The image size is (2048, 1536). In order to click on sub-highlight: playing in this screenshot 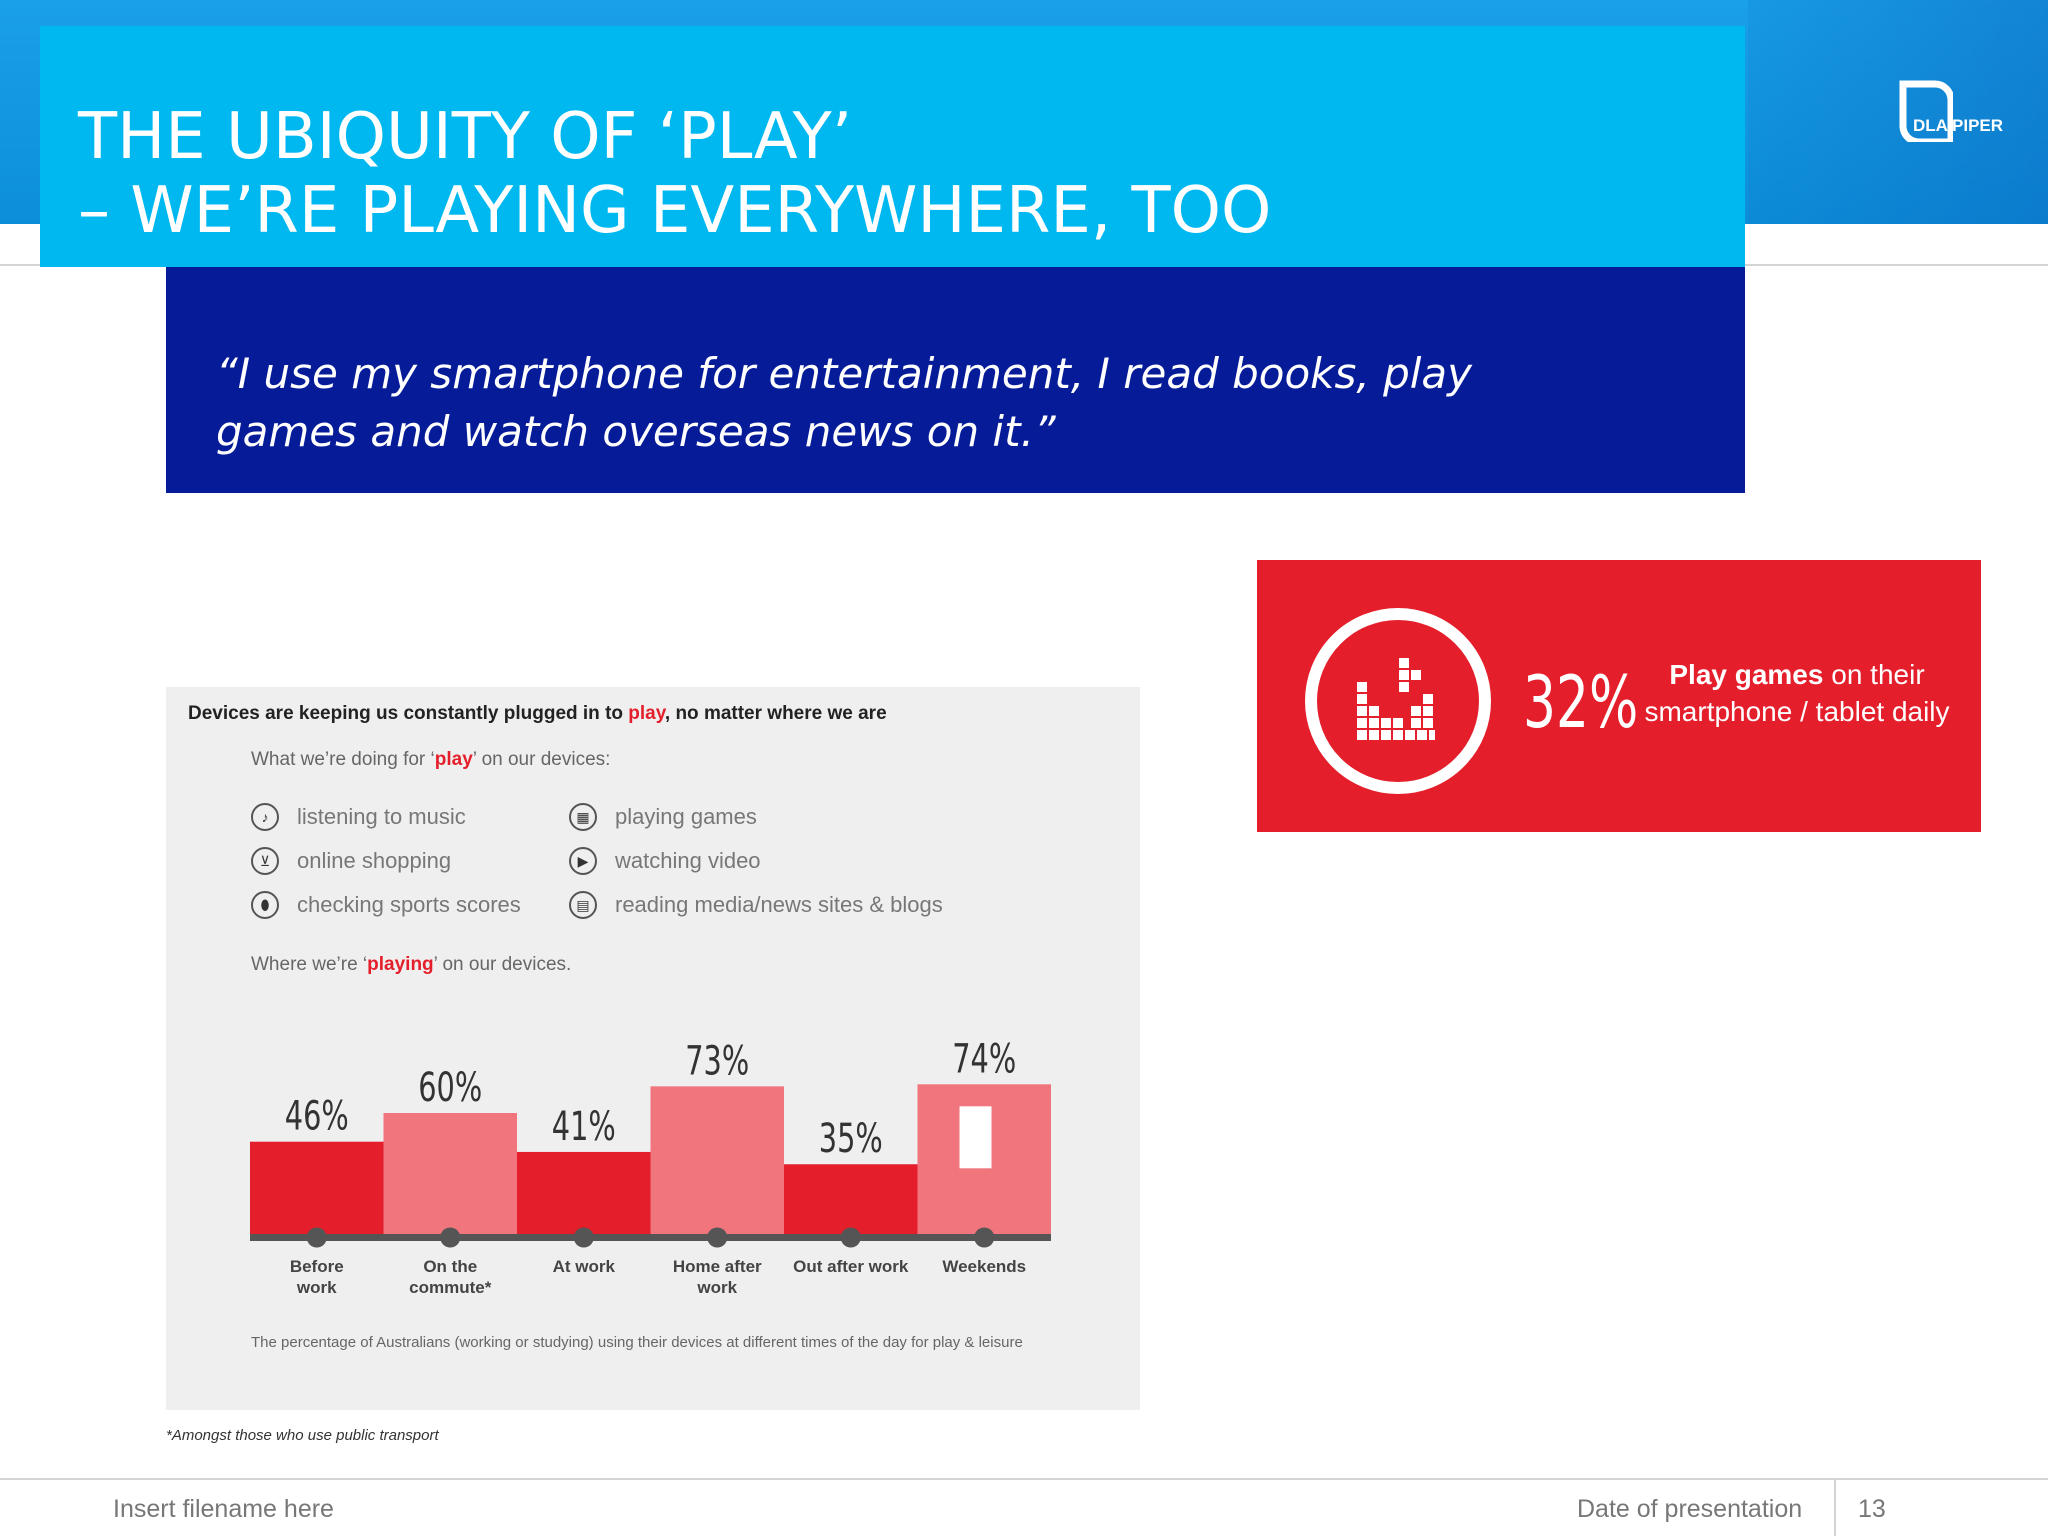, I will do `click(400, 964)`.